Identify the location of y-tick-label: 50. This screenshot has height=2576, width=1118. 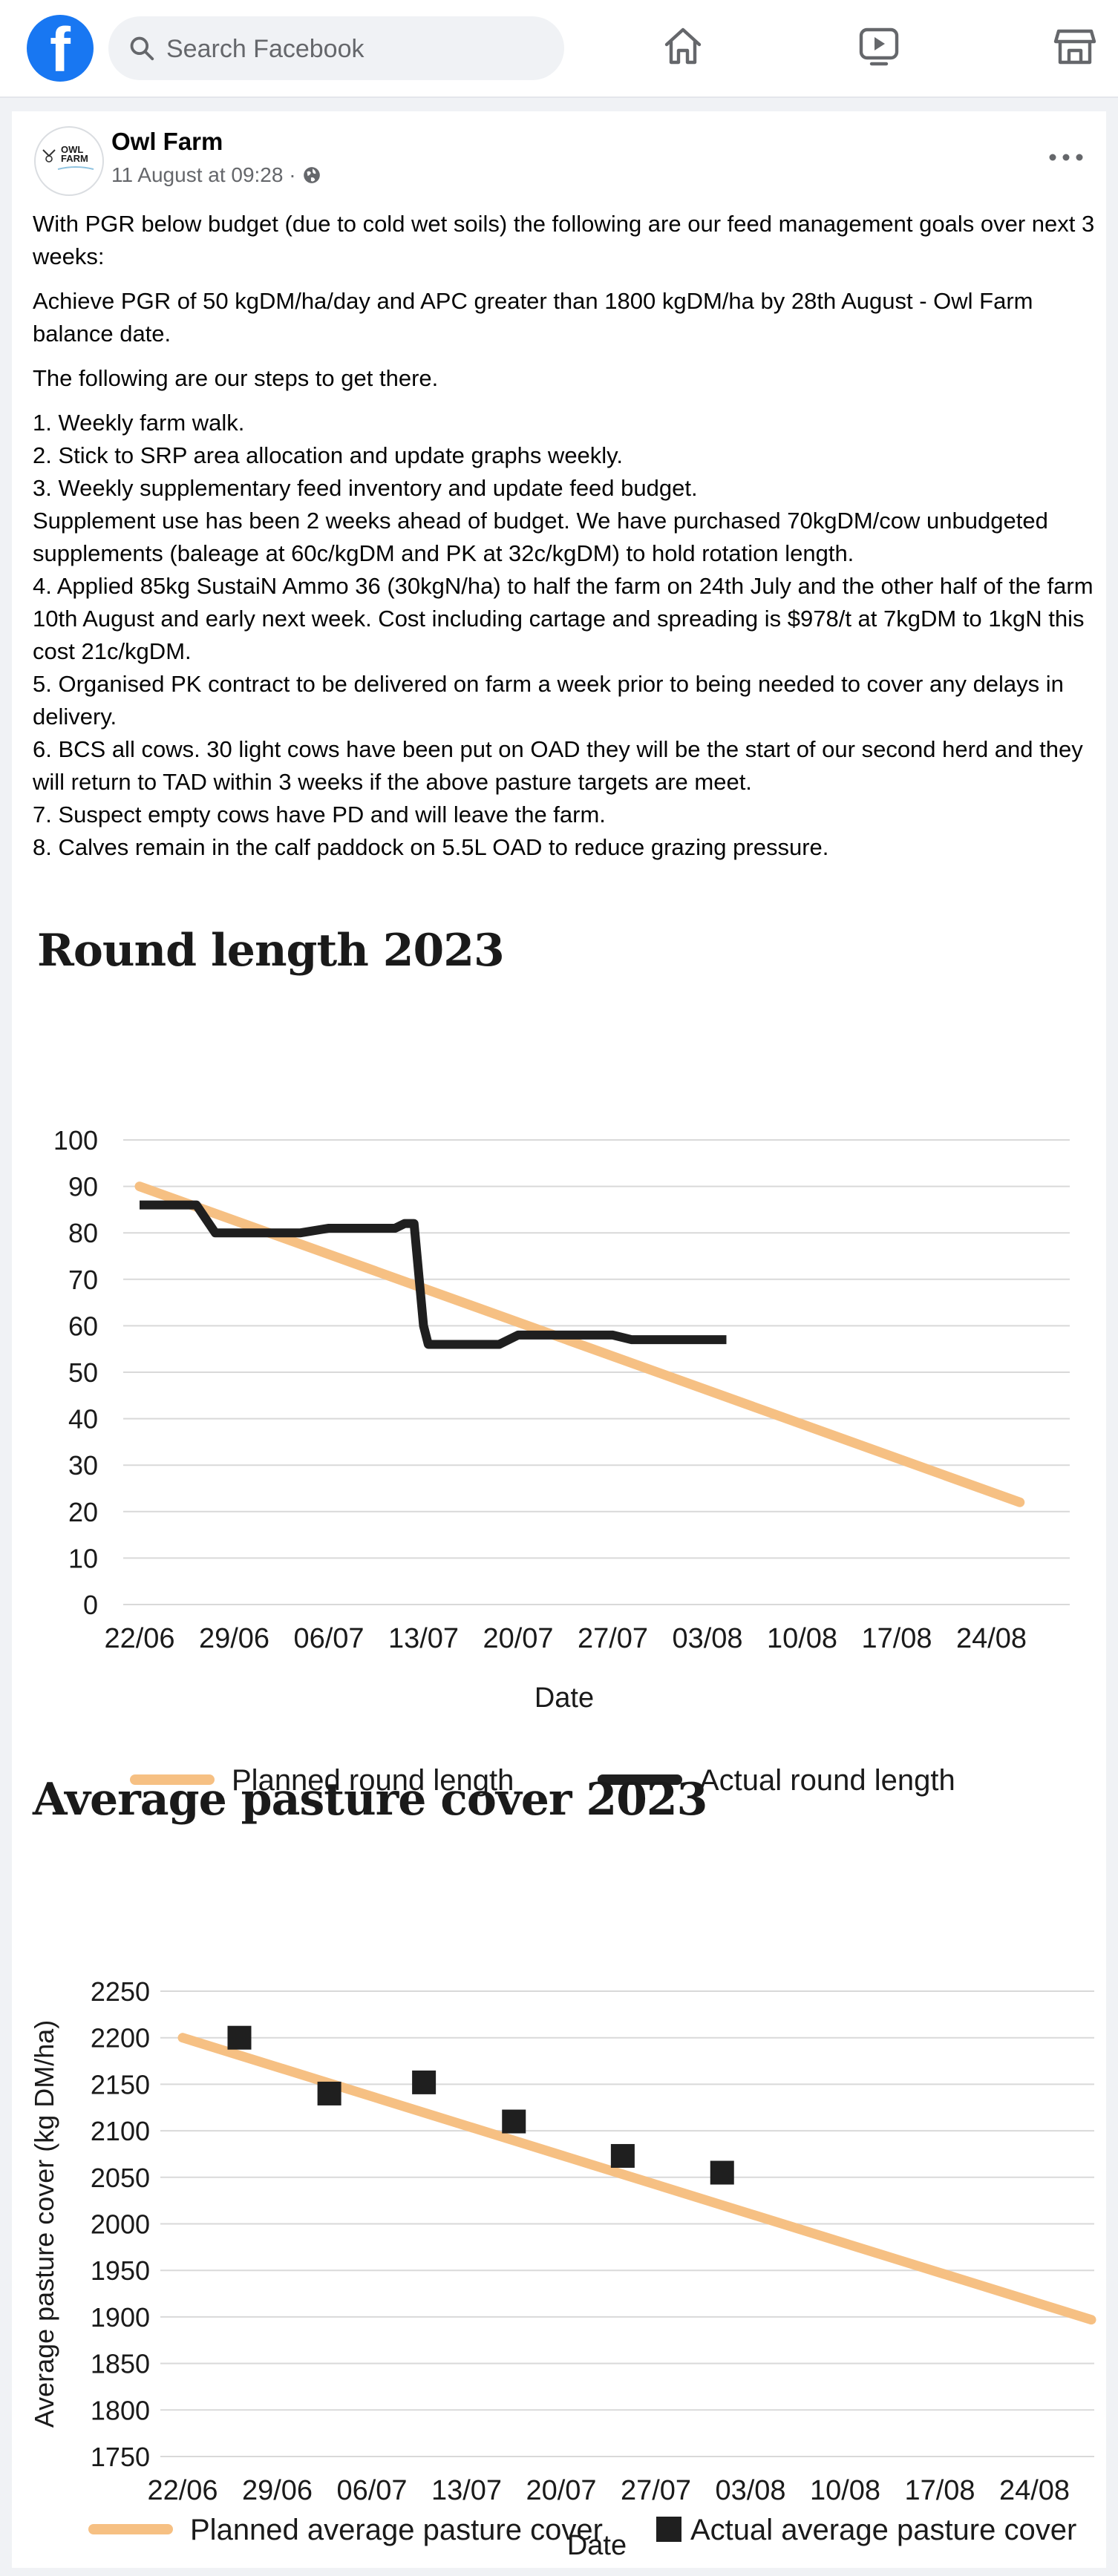
(83, 1372).